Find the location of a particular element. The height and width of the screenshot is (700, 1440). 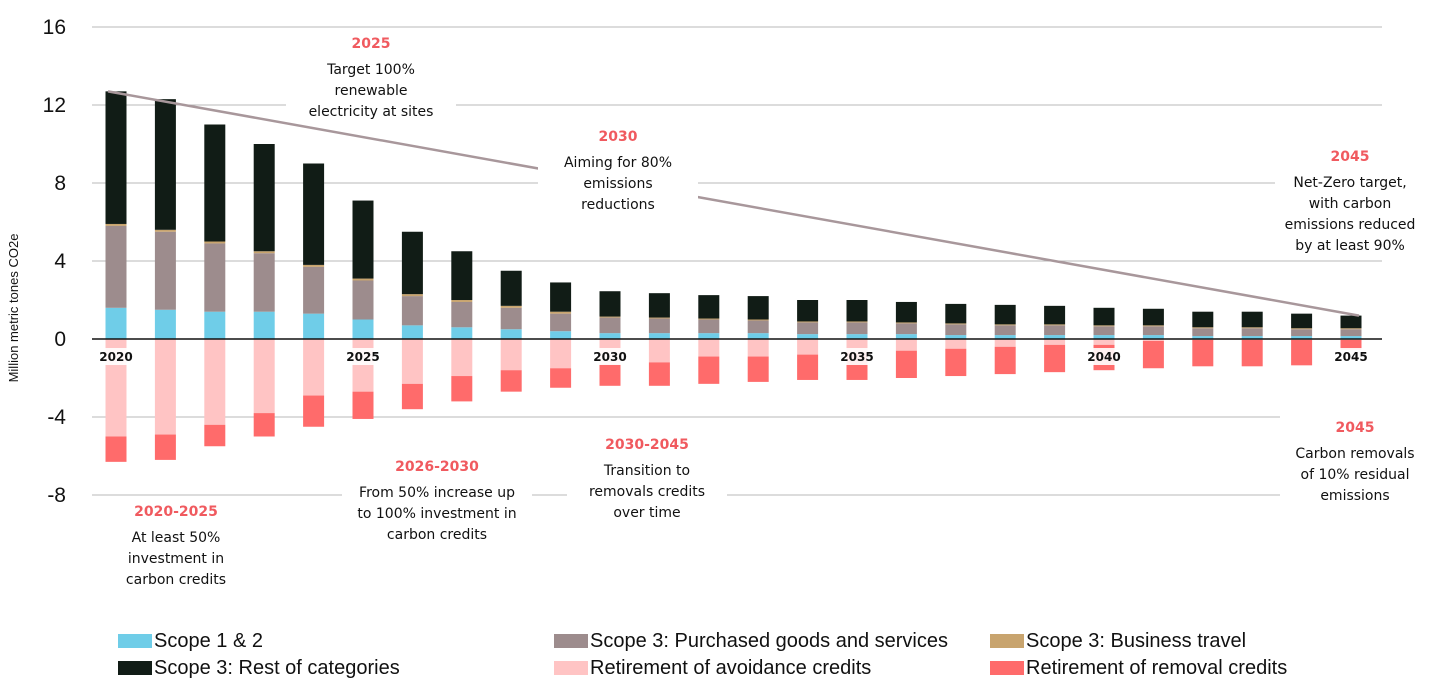

y-tick-label: -4 is located at coordinates (56, 417).